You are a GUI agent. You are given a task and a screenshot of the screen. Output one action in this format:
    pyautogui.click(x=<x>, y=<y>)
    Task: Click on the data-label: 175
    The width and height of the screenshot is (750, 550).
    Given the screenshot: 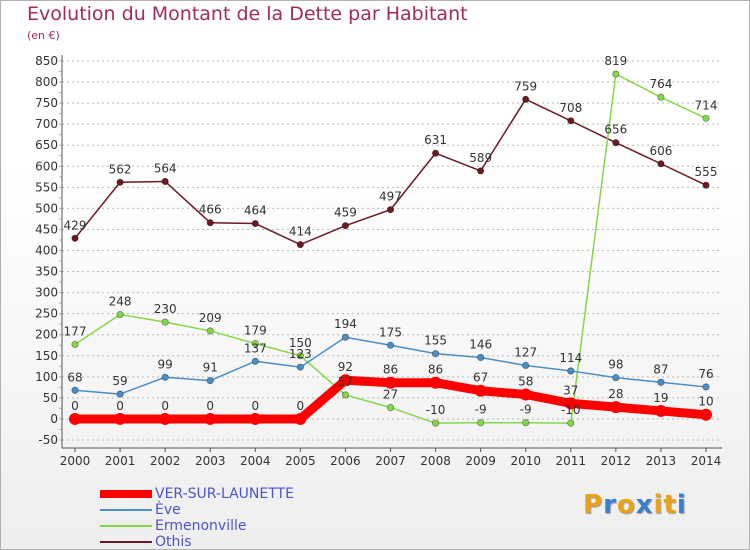 What is the action you would take?
    pyautogui.click(x=390, y=332)
    